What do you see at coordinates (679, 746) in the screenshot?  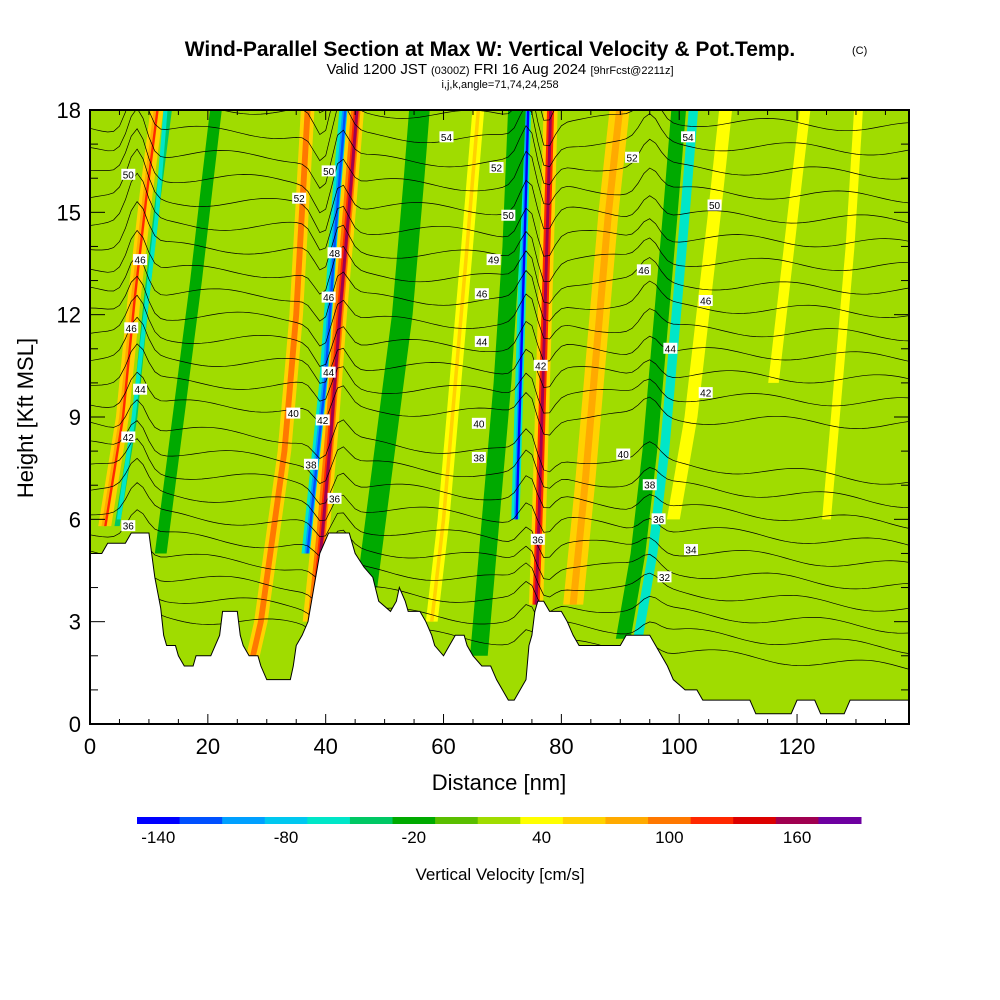 I see `x-tick-label: 100` at bounding box center [679, 746].